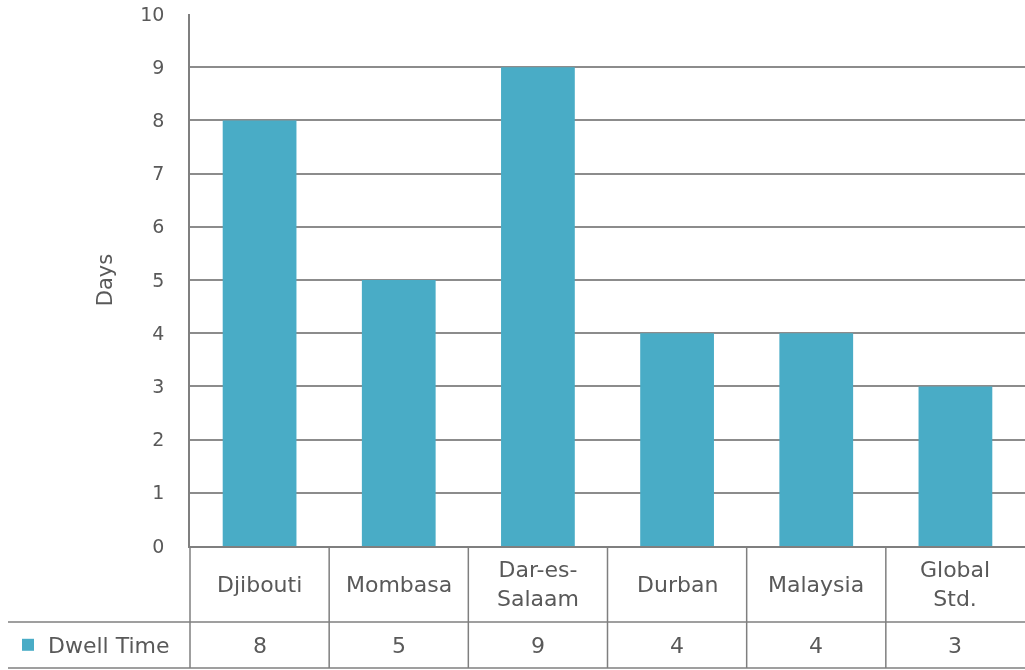 The width and height of the screenshot is (1025, 670). What do you see at coordinates (158, 120) in the screenshot?
I see `y-tick-label: 8` at bounding box center [158, 120].